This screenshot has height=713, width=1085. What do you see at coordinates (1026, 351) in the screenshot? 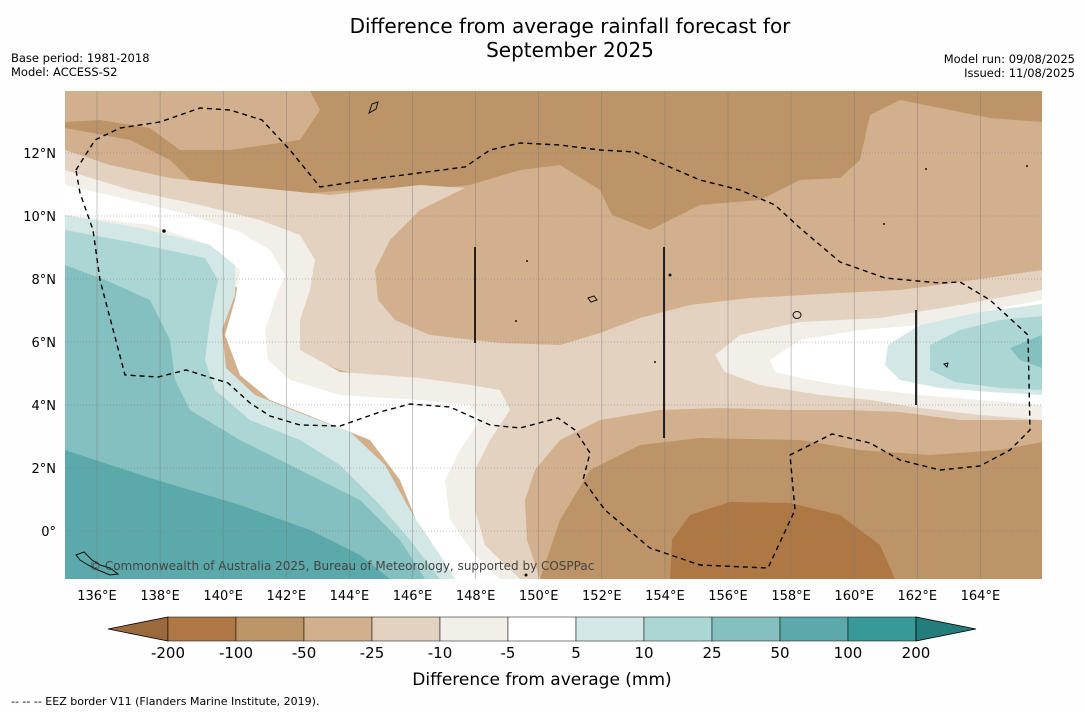
I see `band-plus25-east` at bounding box center [1026, 351].